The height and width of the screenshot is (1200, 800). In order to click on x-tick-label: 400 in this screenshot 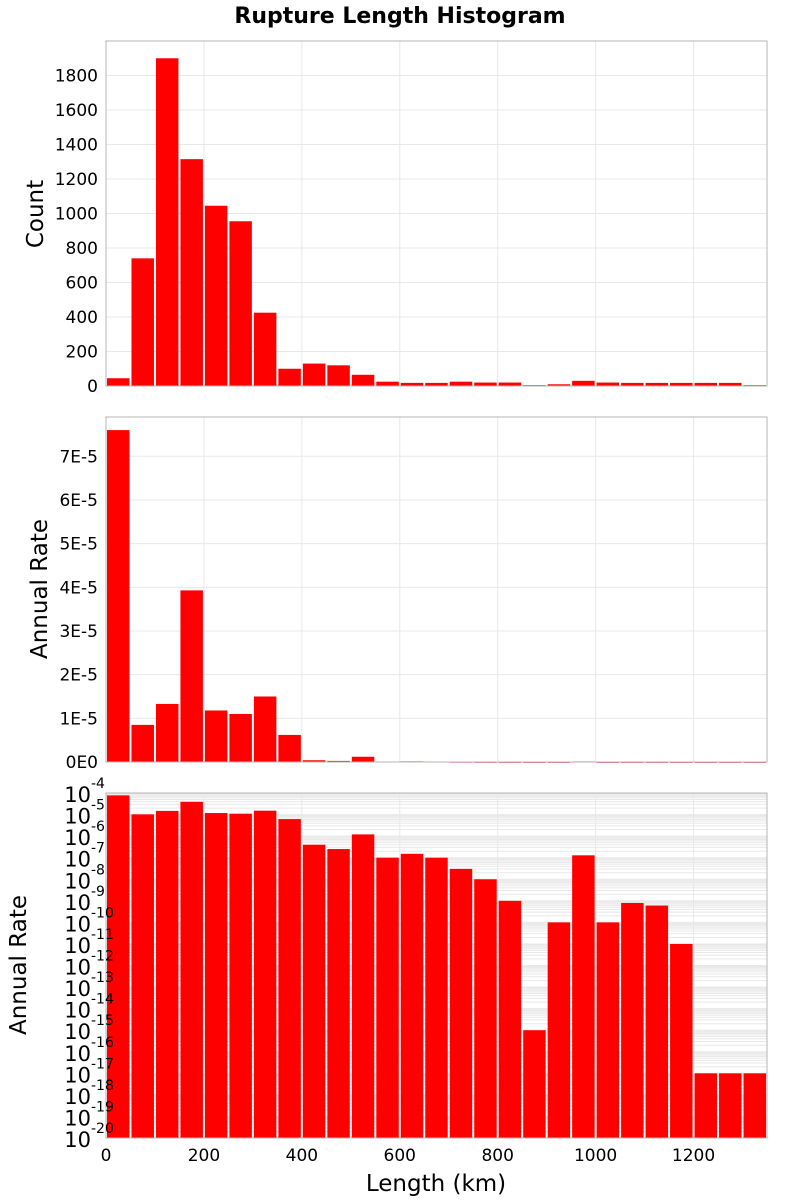, I will do `click(302, 1156)`.